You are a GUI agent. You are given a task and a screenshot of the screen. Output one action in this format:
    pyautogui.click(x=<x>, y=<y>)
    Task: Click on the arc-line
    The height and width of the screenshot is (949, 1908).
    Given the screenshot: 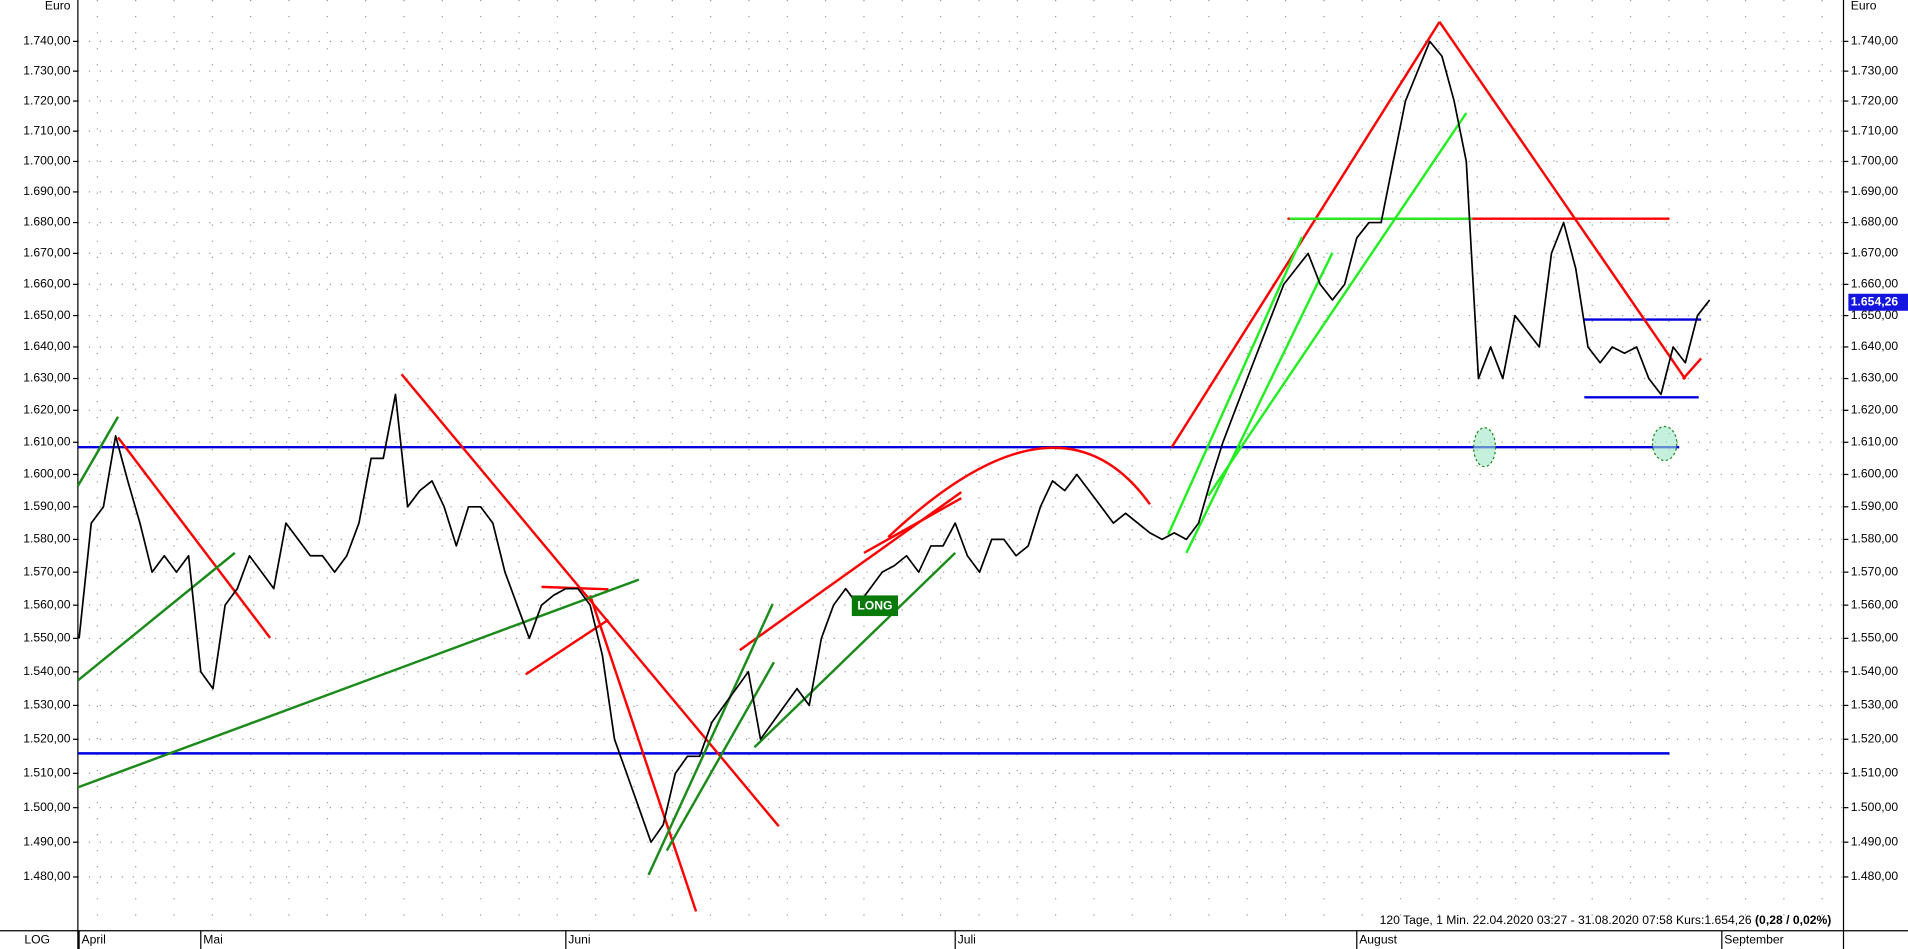 What is the action you would take?
    pyautogui.click(x=1019, y=492)
    